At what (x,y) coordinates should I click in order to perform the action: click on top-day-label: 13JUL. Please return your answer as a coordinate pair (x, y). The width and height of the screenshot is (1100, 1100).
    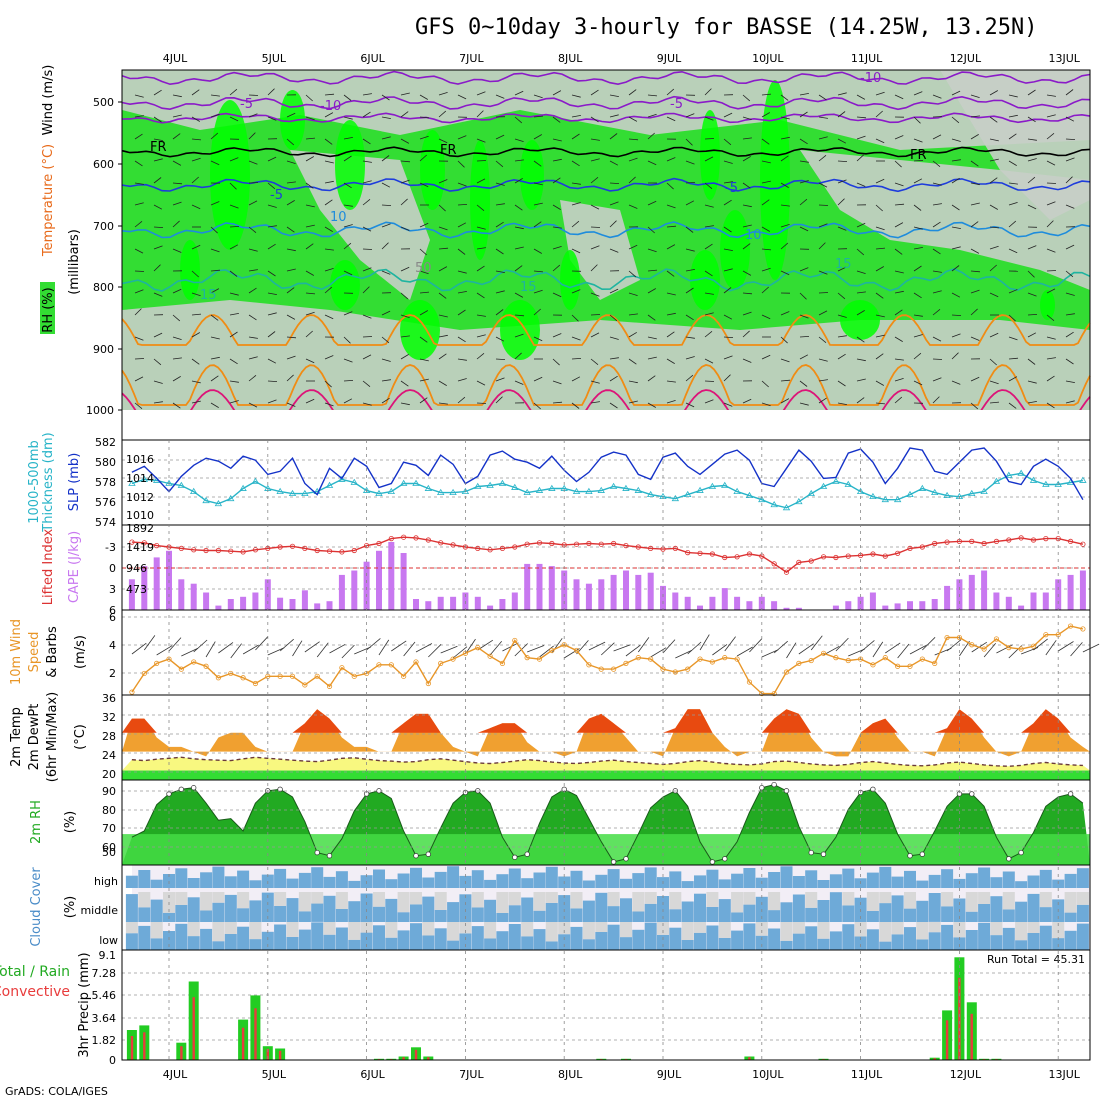
    Looking at the image, I should click on (1064, 58).